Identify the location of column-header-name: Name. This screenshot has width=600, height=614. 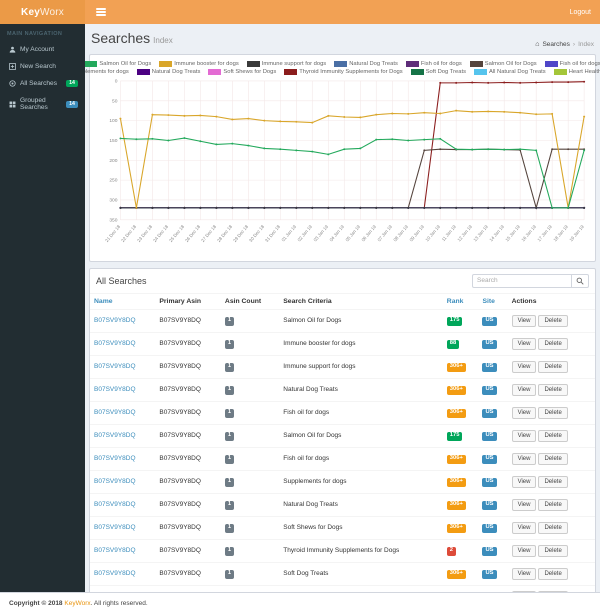
(123, 301).